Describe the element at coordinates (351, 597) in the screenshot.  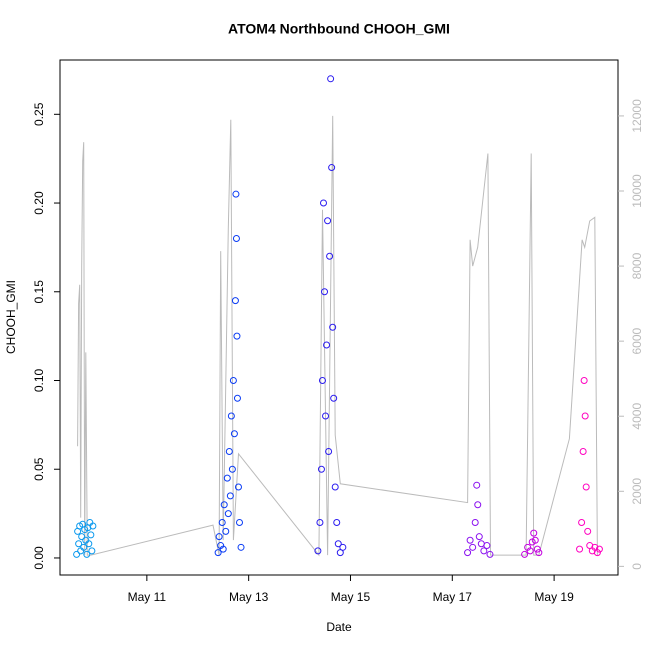
I see `x-tick-label: May 15` at that location.